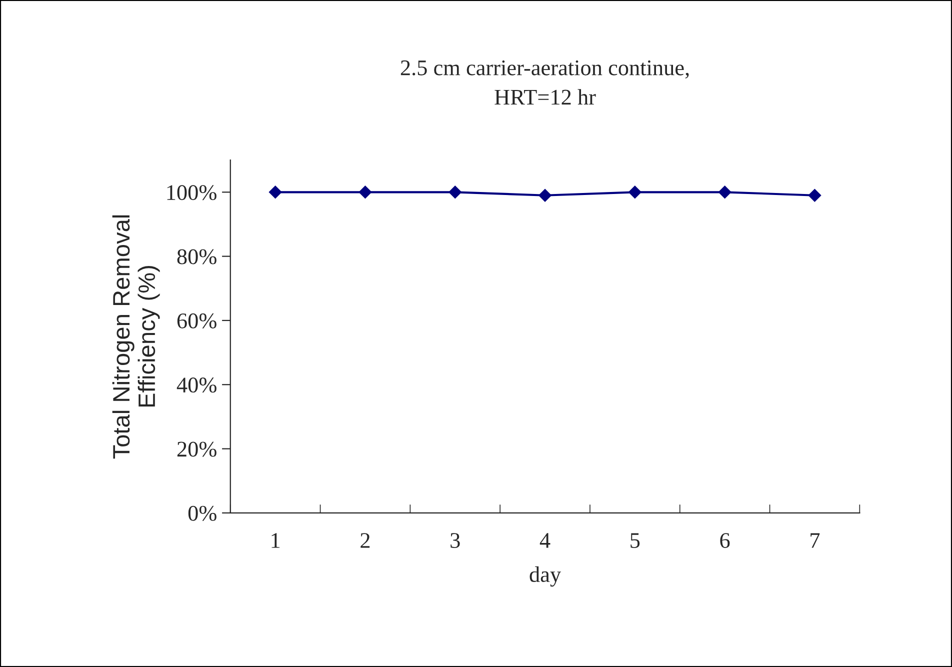  Describe the element at coordinates (276, 540) in the screenshot. I see `x-tick-label: 1` at that location.